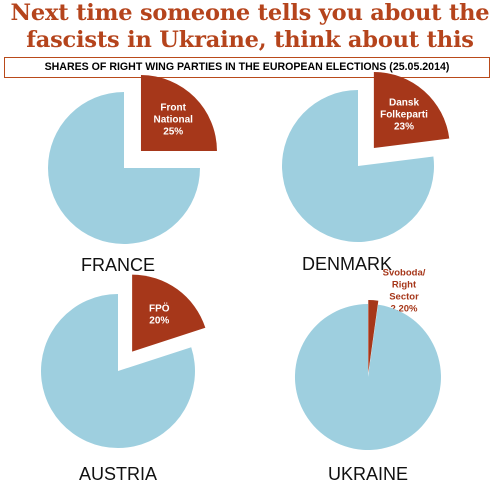 This screenshot has width=500, height=486. I want to click on slice-label-line: Dansk, so click(404, 102).